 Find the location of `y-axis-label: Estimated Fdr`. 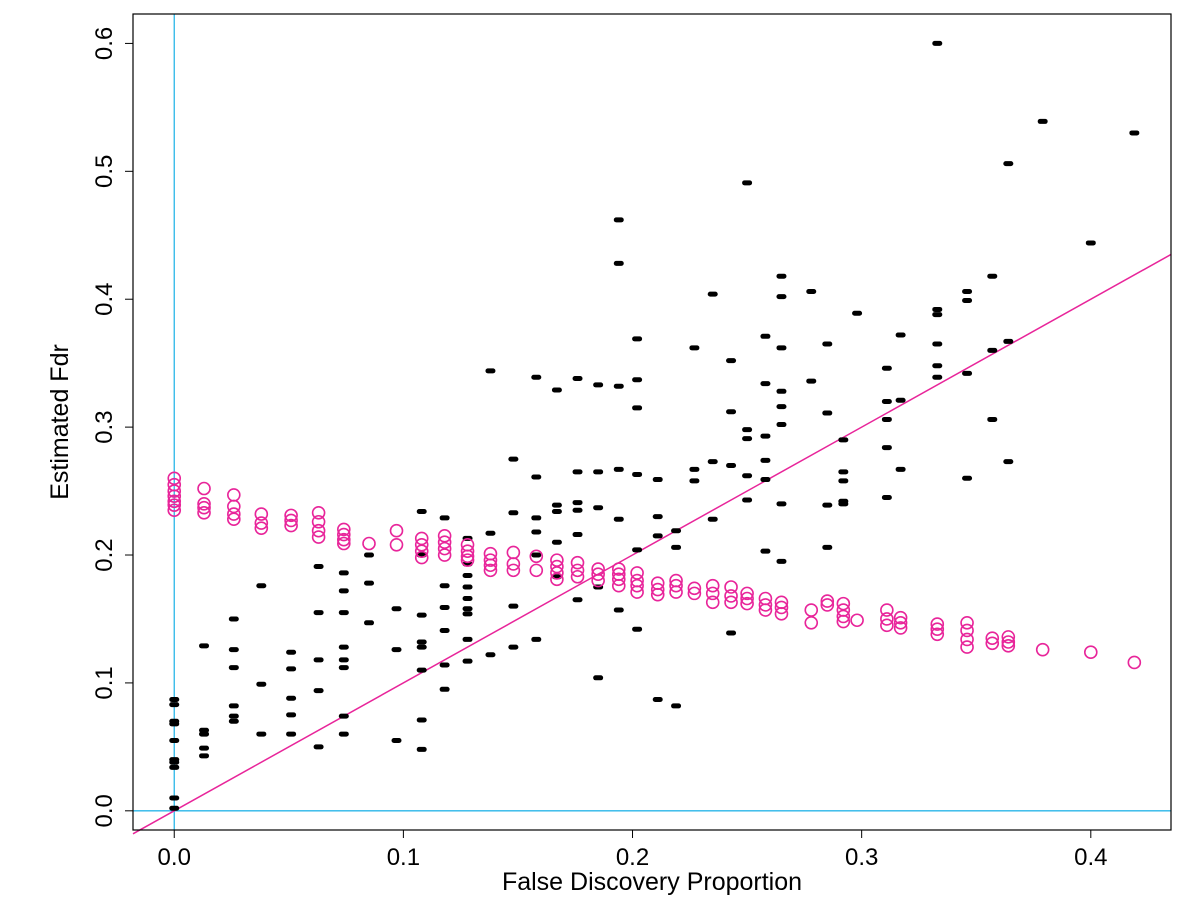

y-axis-label: Estimated Fdr is located at coordinates (60, 422).